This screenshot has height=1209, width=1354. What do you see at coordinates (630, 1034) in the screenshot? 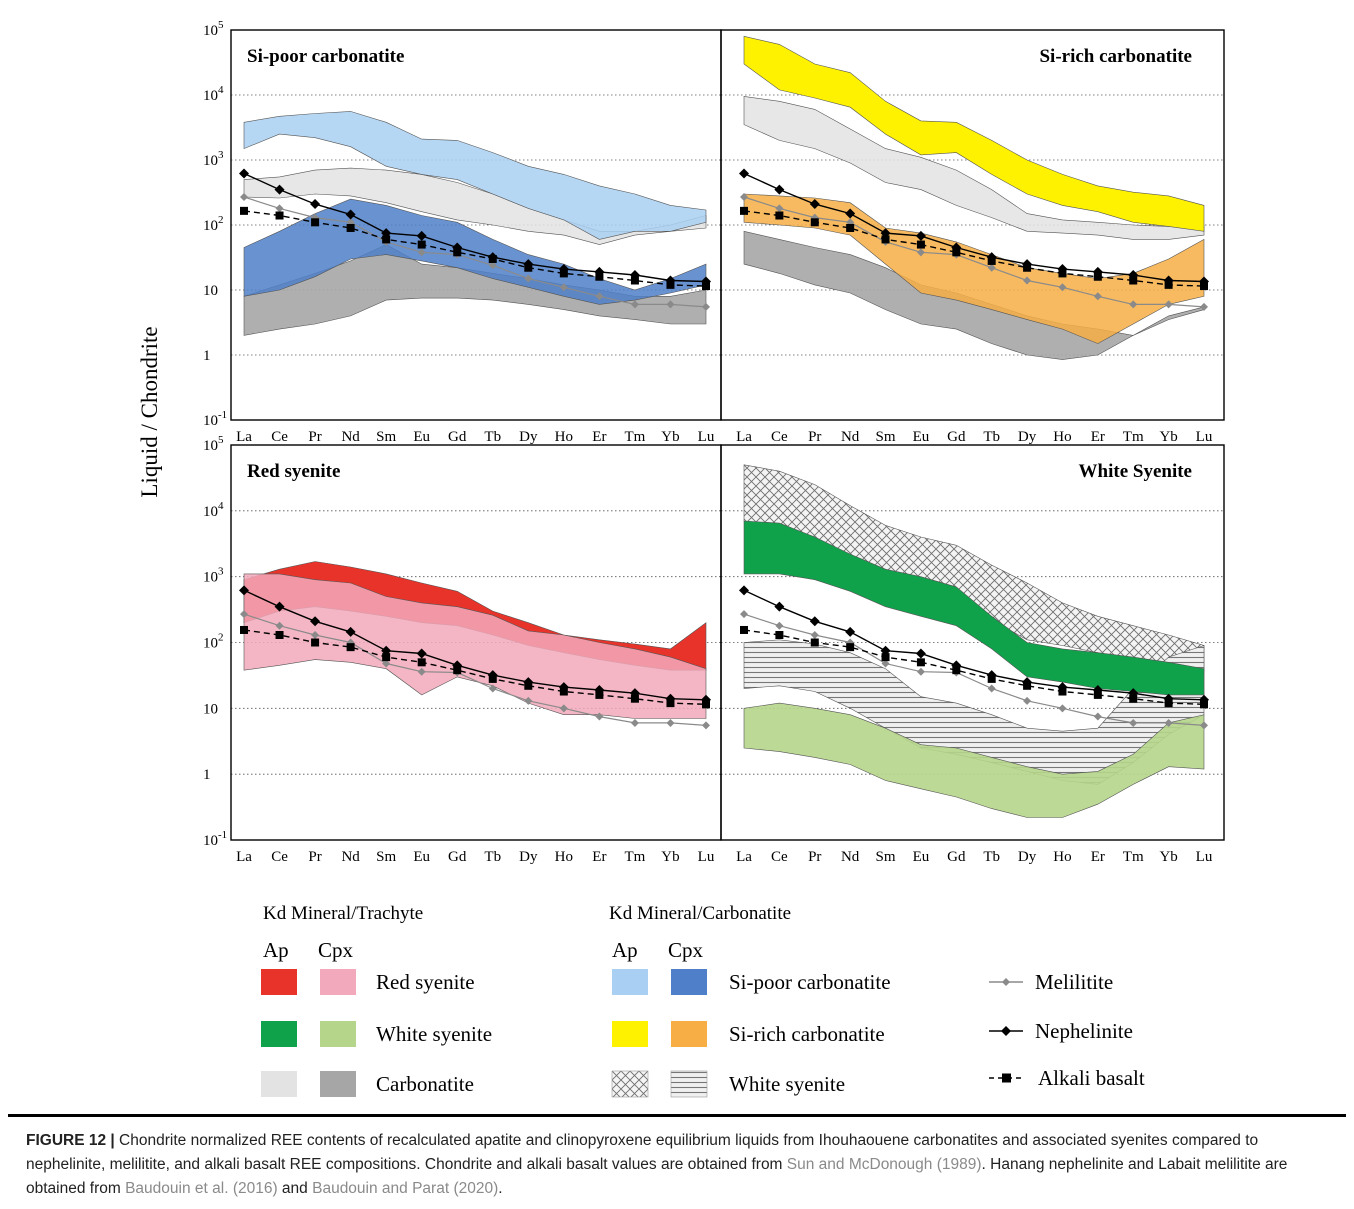
I see `legend-swatch-si-rich-carbonatite-ap` at bounding box center [630, 1034].